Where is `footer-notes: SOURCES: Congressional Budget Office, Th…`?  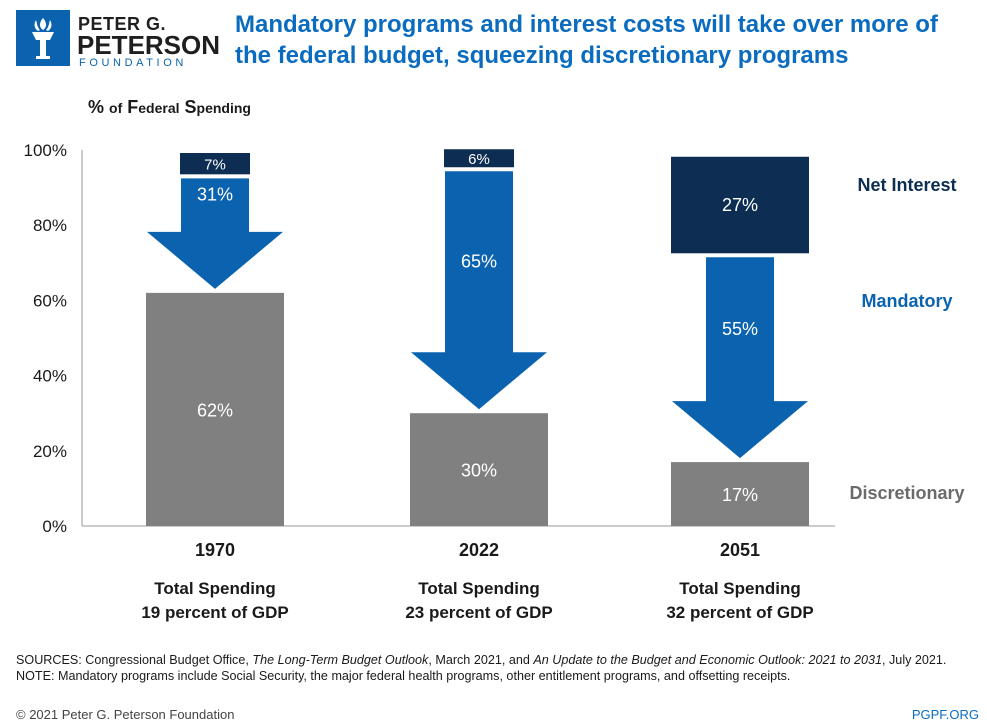
footer-notes: SOURCES: Congressional Budget Office, Th… is located at coordinates (496, 668).